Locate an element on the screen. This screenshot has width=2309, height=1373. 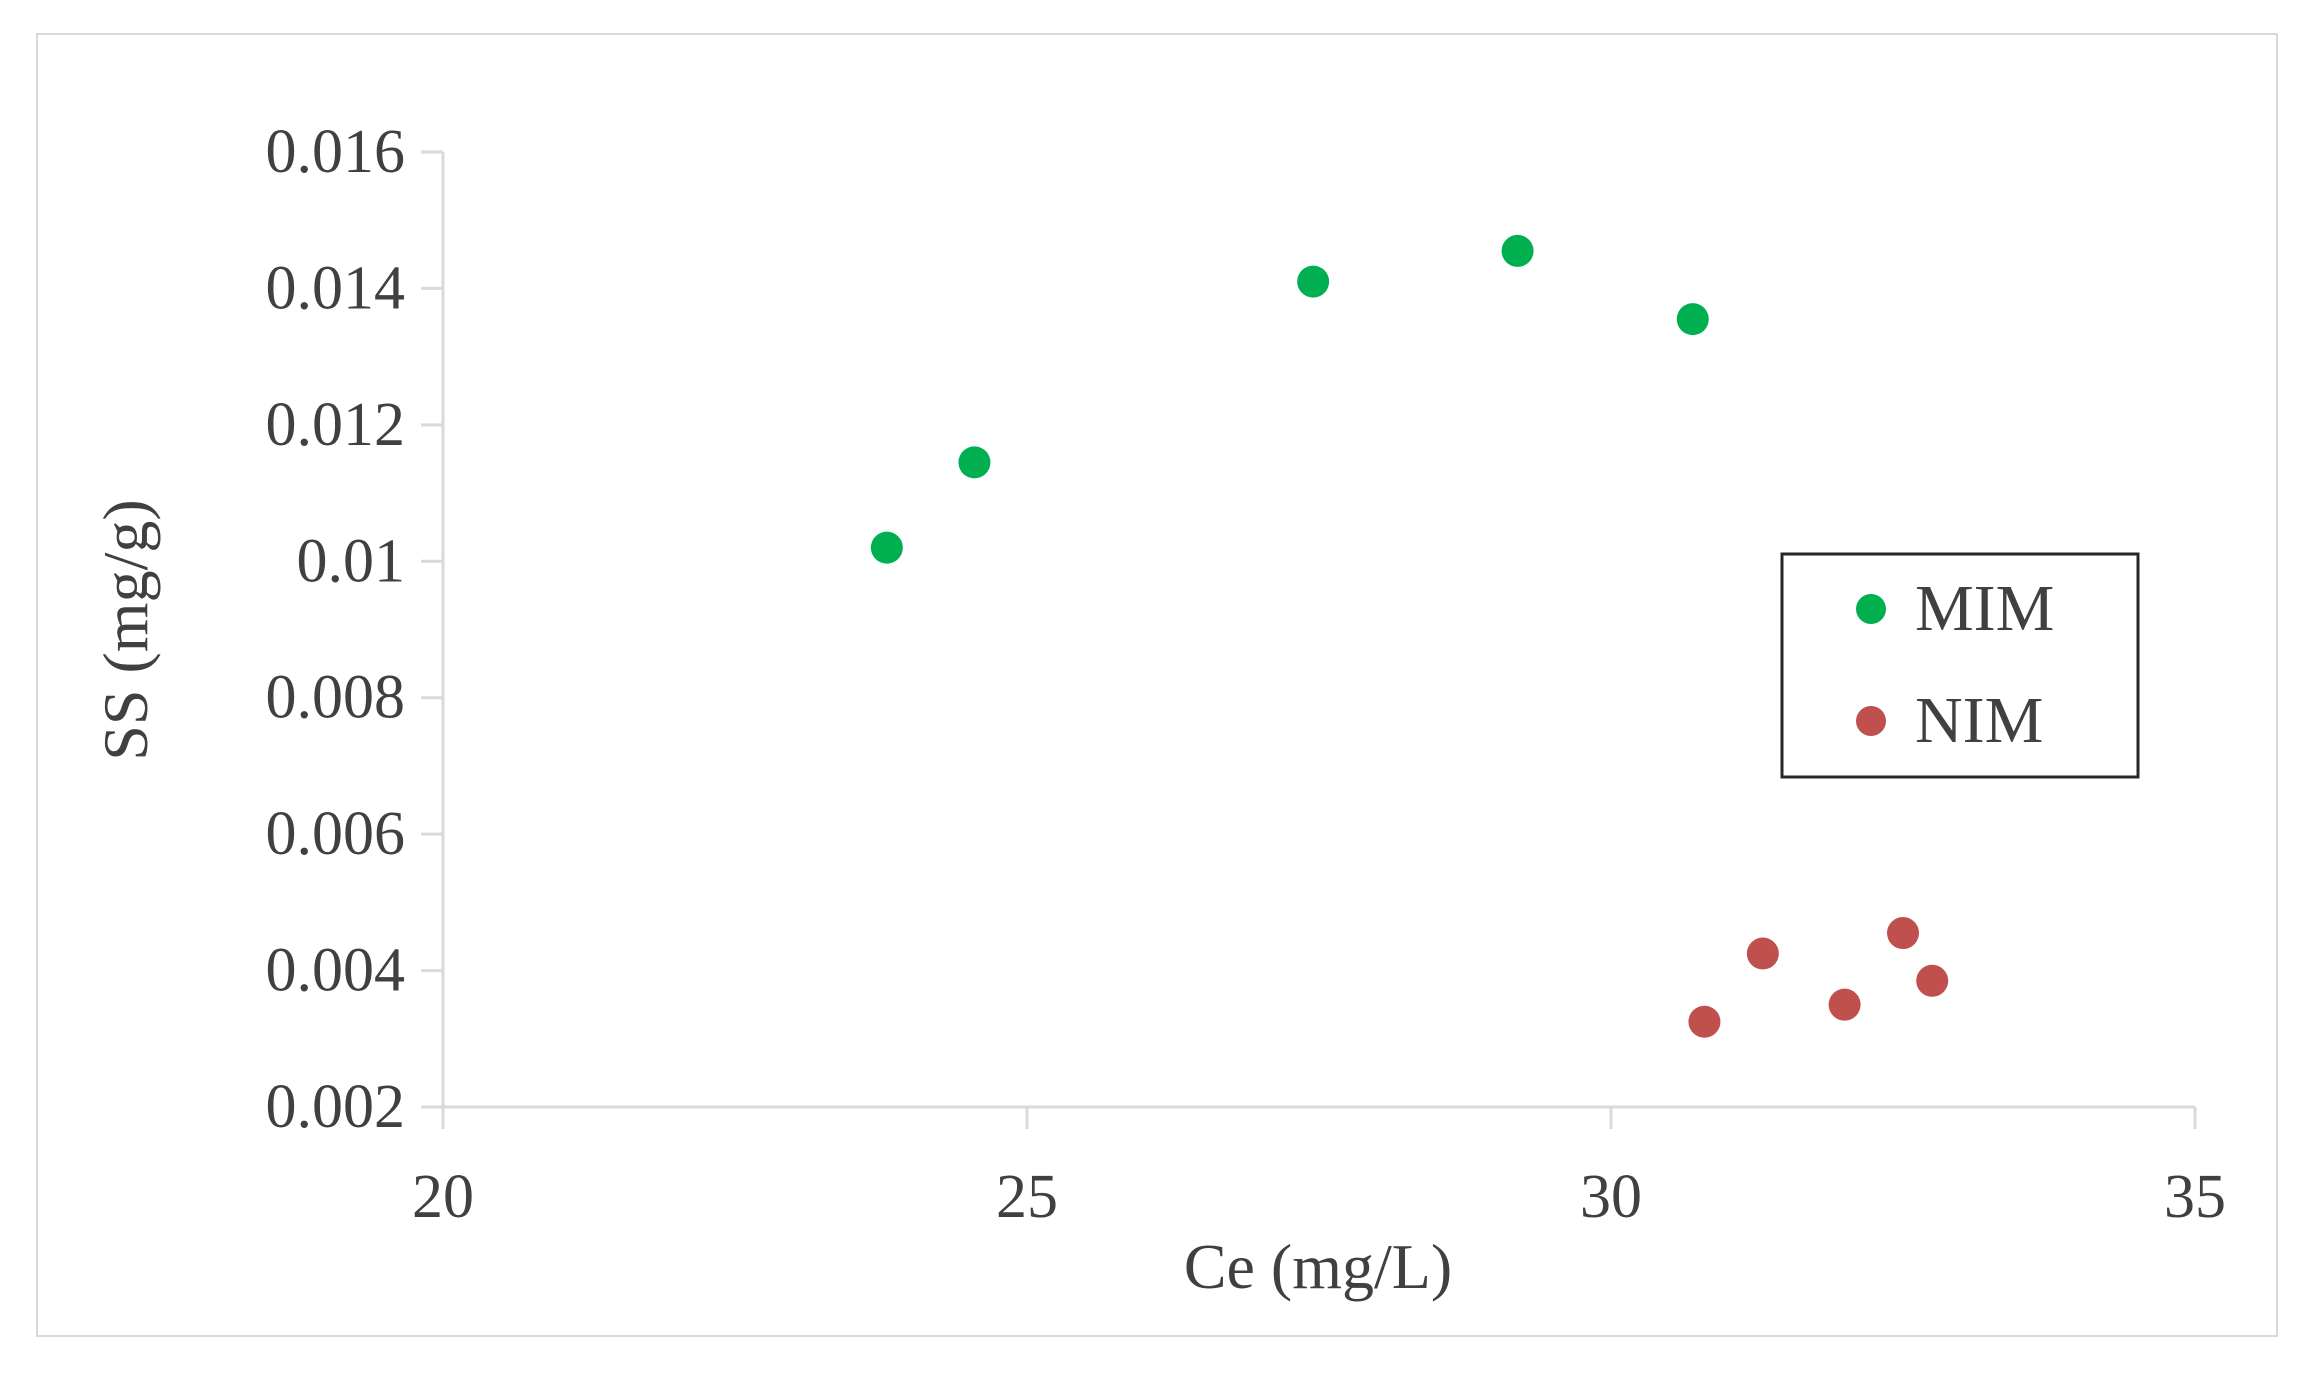
x-tick-label: 35 is located at coordinates (2195, 1197).